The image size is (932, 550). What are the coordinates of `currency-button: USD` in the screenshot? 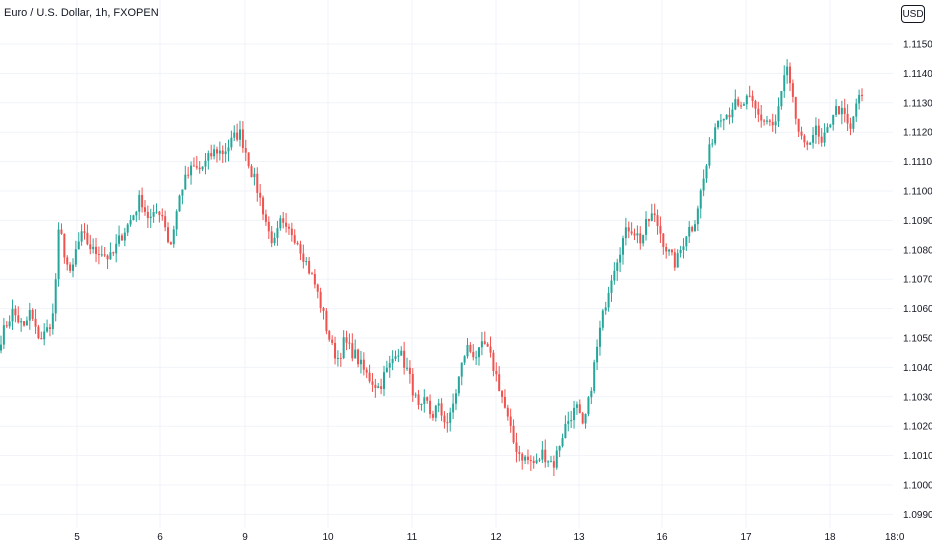 It's located at (913, 14).